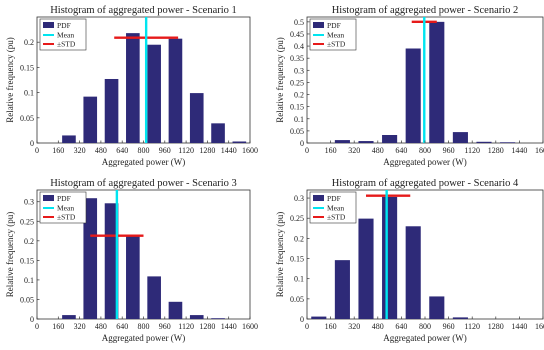  Describe the element at coordinates (299, 22) in the screenshot. I see `y-tick-label: 0.5` at that location.